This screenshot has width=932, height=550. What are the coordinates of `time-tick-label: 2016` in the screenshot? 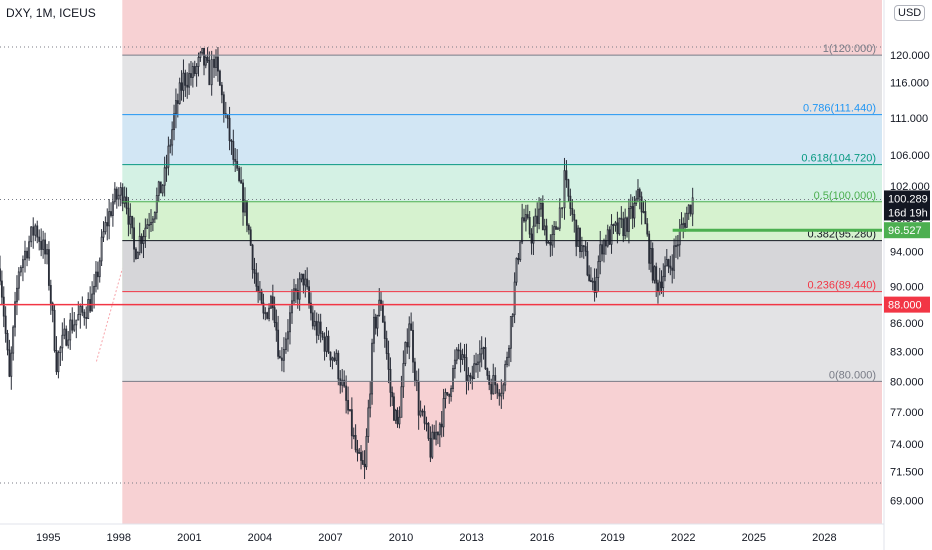 It's located at (542, 538).